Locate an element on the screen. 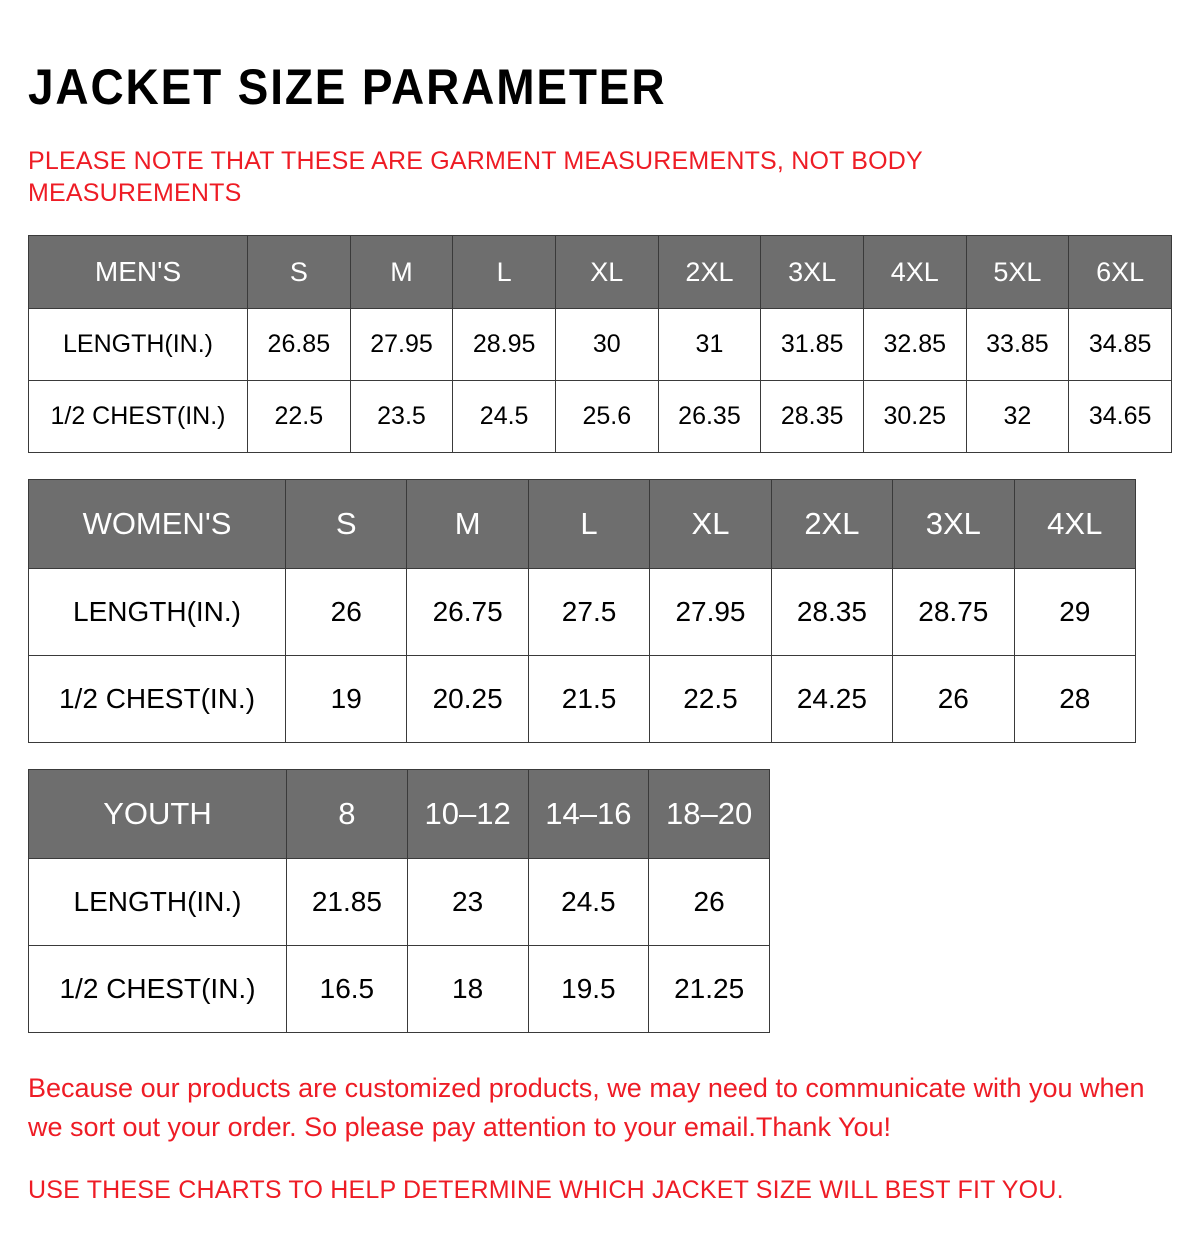  womens-table-header: WOMEN'S S M L XL 2XL 3XL 4XL is located at coordinates (582, 524).